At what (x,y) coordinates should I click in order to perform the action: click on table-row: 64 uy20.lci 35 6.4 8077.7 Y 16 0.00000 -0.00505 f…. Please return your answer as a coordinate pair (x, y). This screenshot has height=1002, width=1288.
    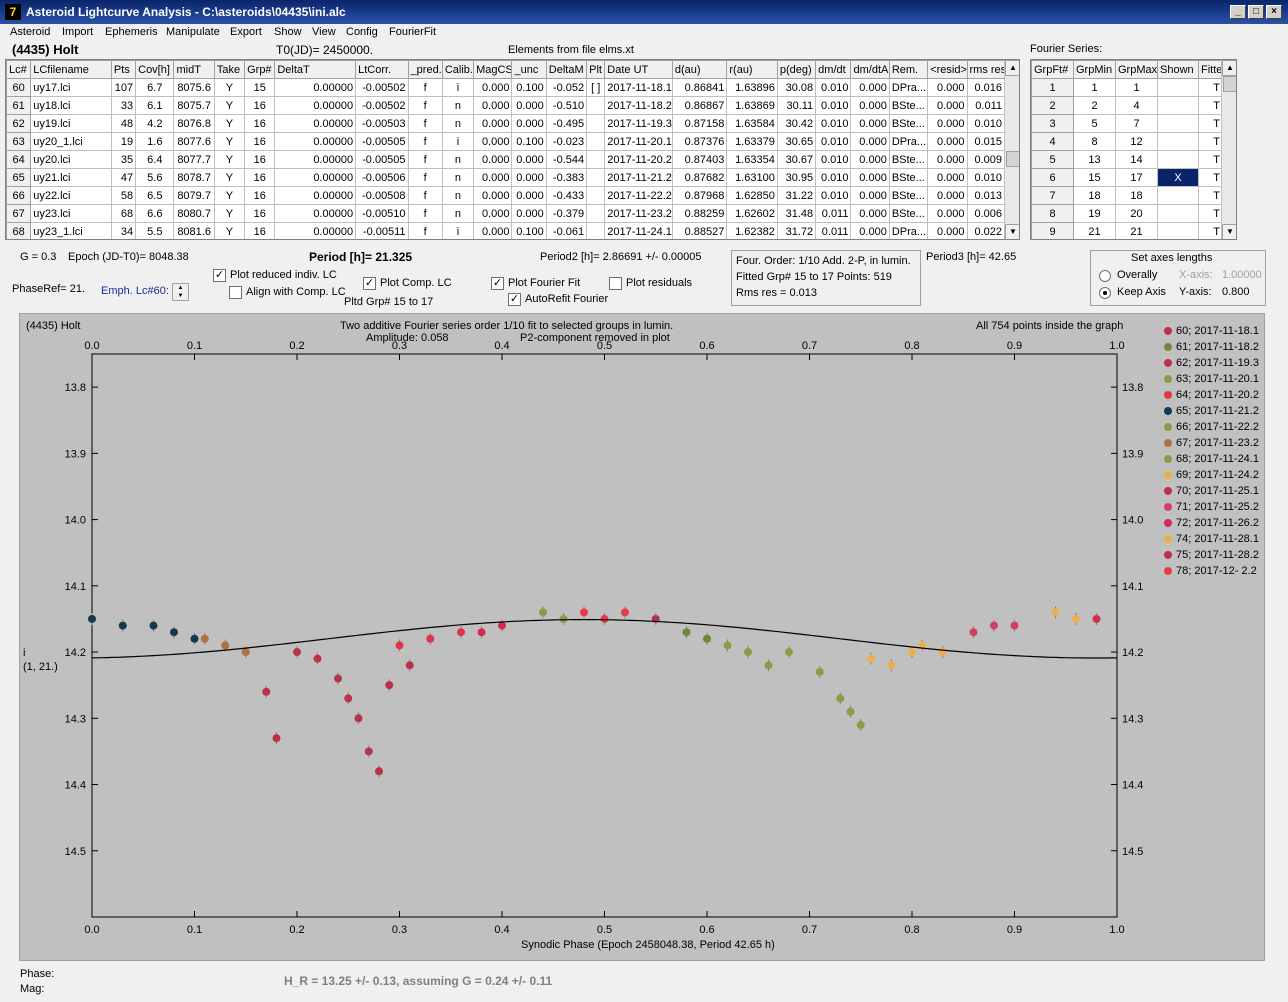
    Looking at the image, I should click on (506, 159).